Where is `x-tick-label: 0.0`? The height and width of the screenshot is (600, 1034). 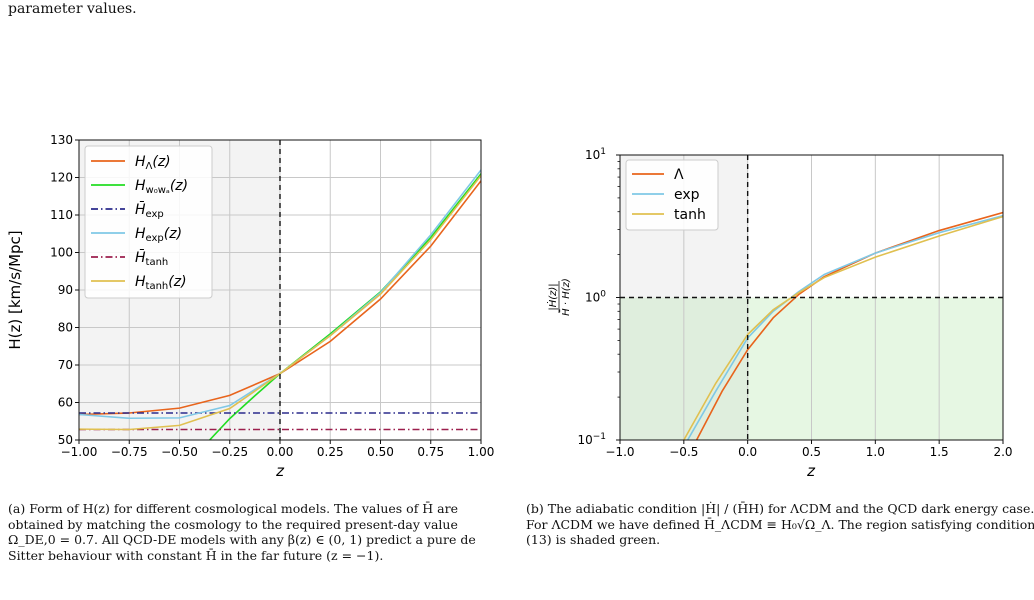 x-tick-label: 0.0 is located at coordinates (747, 452).